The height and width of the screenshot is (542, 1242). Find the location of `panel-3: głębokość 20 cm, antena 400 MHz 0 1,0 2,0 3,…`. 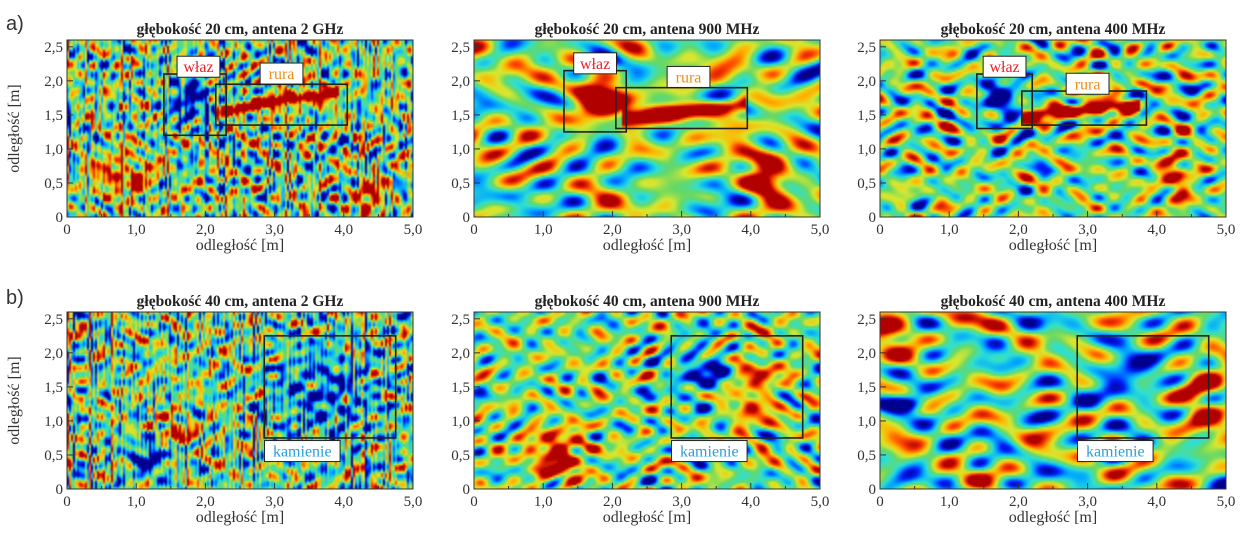

panel-3: głębokość 20 cm, antena 400 MHz 0 1,0 2,0 3,… is located at coordinates (1046, 137).